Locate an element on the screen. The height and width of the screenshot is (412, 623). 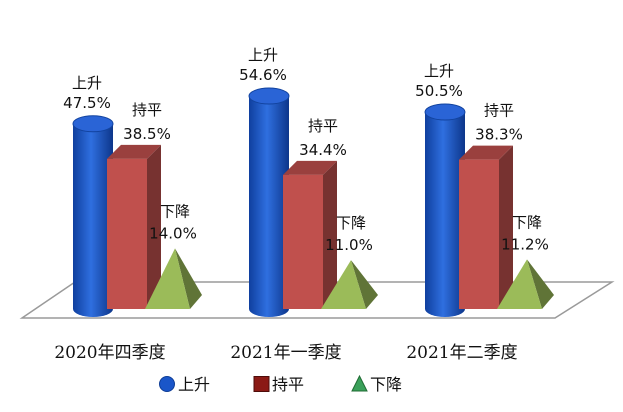
series-label-flat-1: 持平 is located at coordinates (323, 126).